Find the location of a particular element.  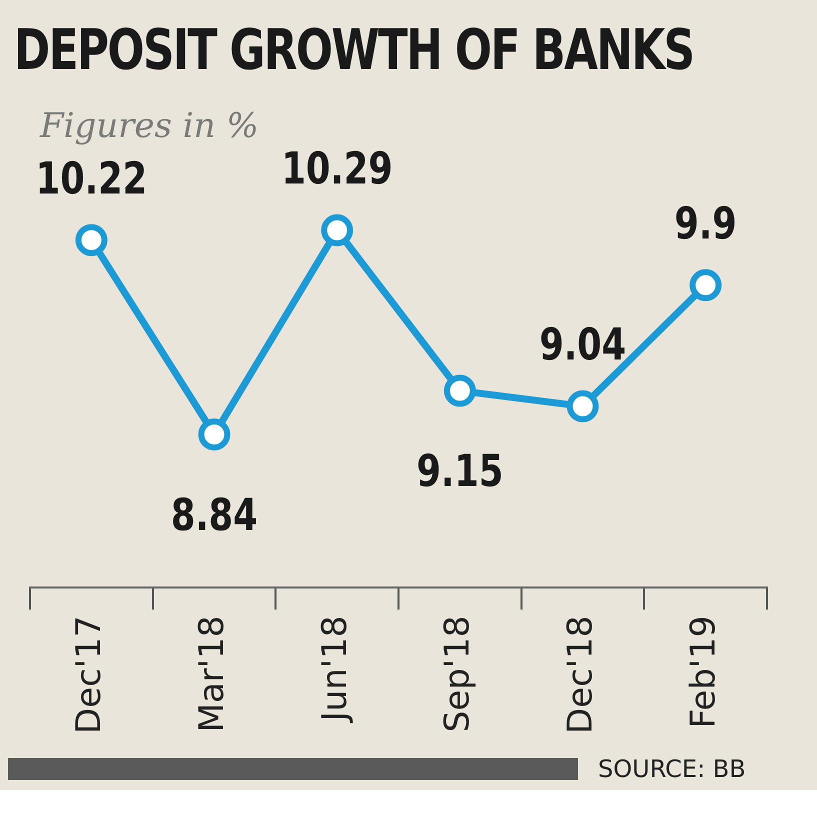

data-label: 9.9 is located at coordinates (705, 224).